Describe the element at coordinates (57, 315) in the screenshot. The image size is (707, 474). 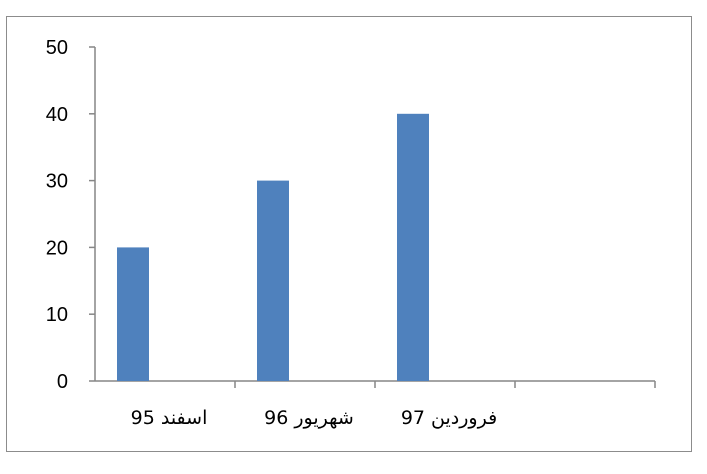
I see `y-tick-label: 10` at that location.